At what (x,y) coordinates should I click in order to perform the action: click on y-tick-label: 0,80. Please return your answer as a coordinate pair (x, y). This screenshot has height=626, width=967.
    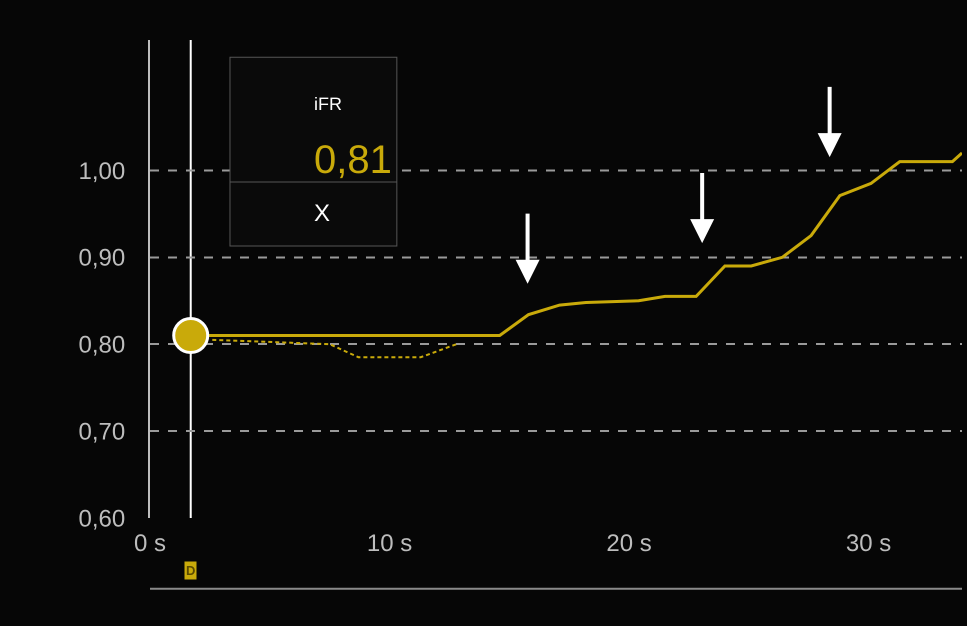
    Looking at the image, I should click on (102, 345).